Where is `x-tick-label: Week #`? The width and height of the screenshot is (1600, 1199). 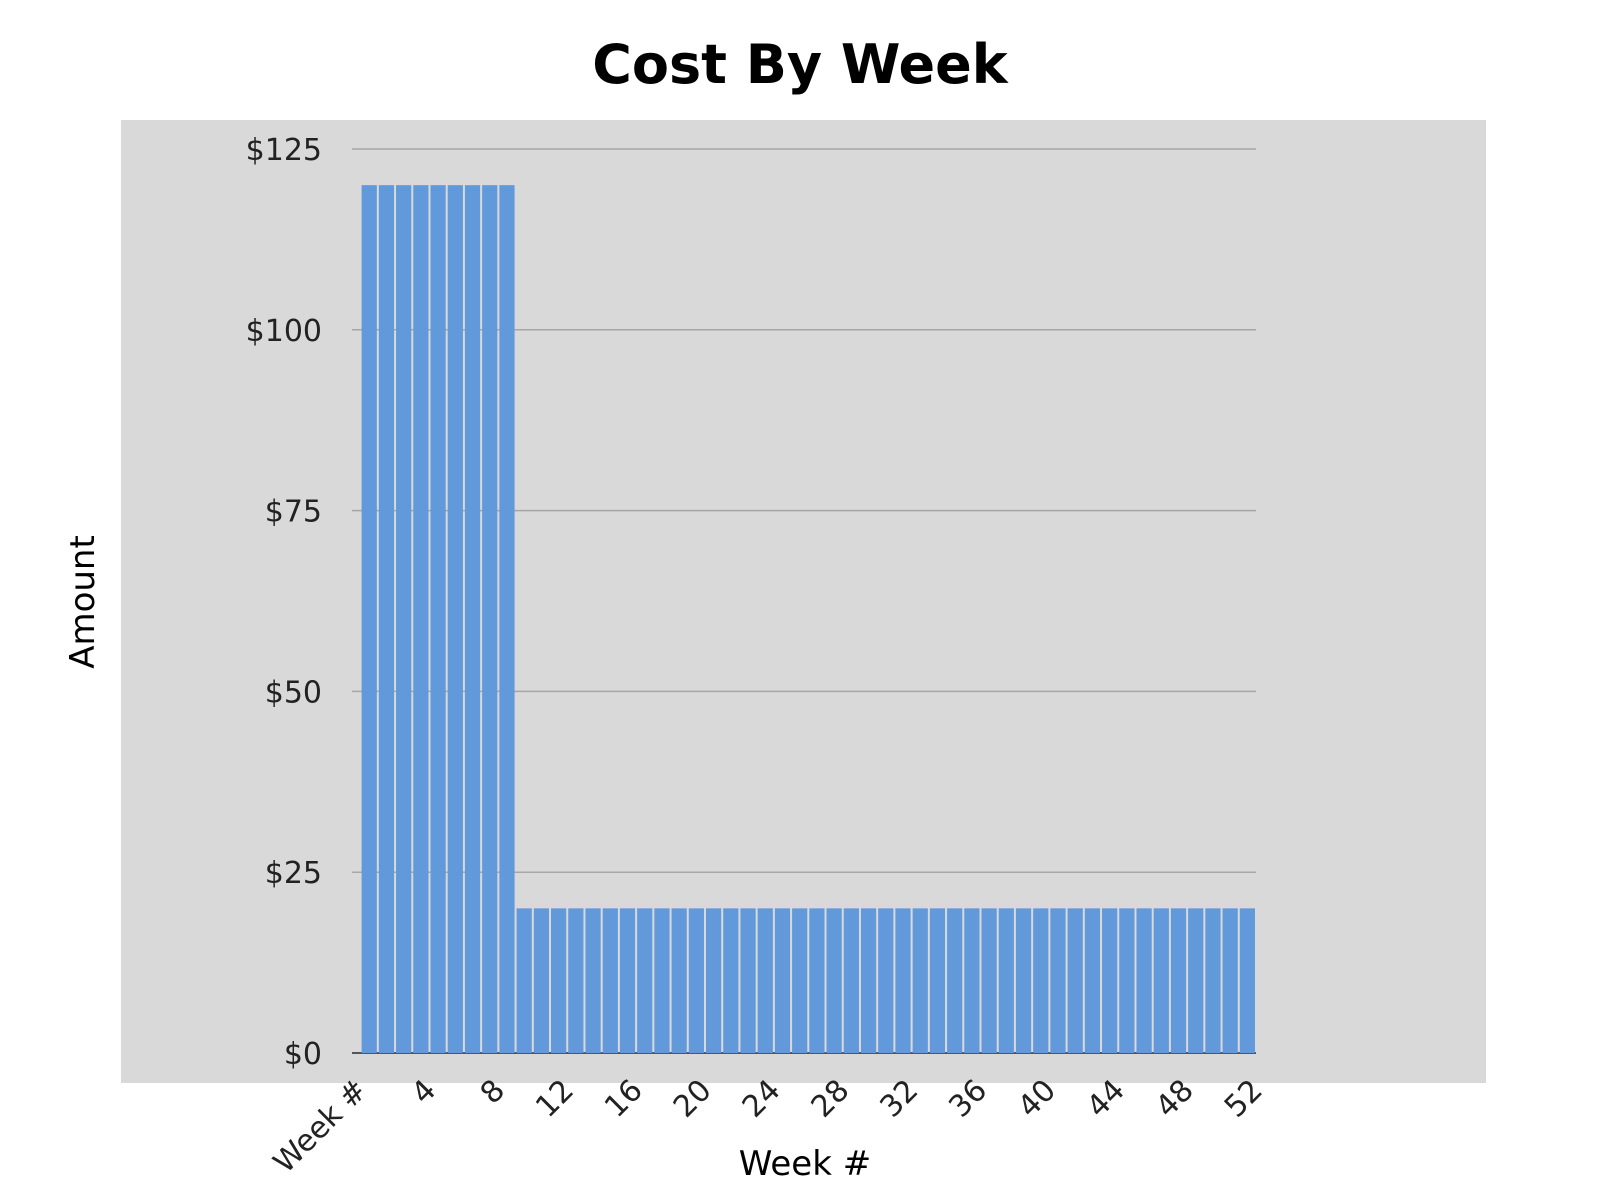
x-tick-label: Week # is located at coordinates (320, 1126).